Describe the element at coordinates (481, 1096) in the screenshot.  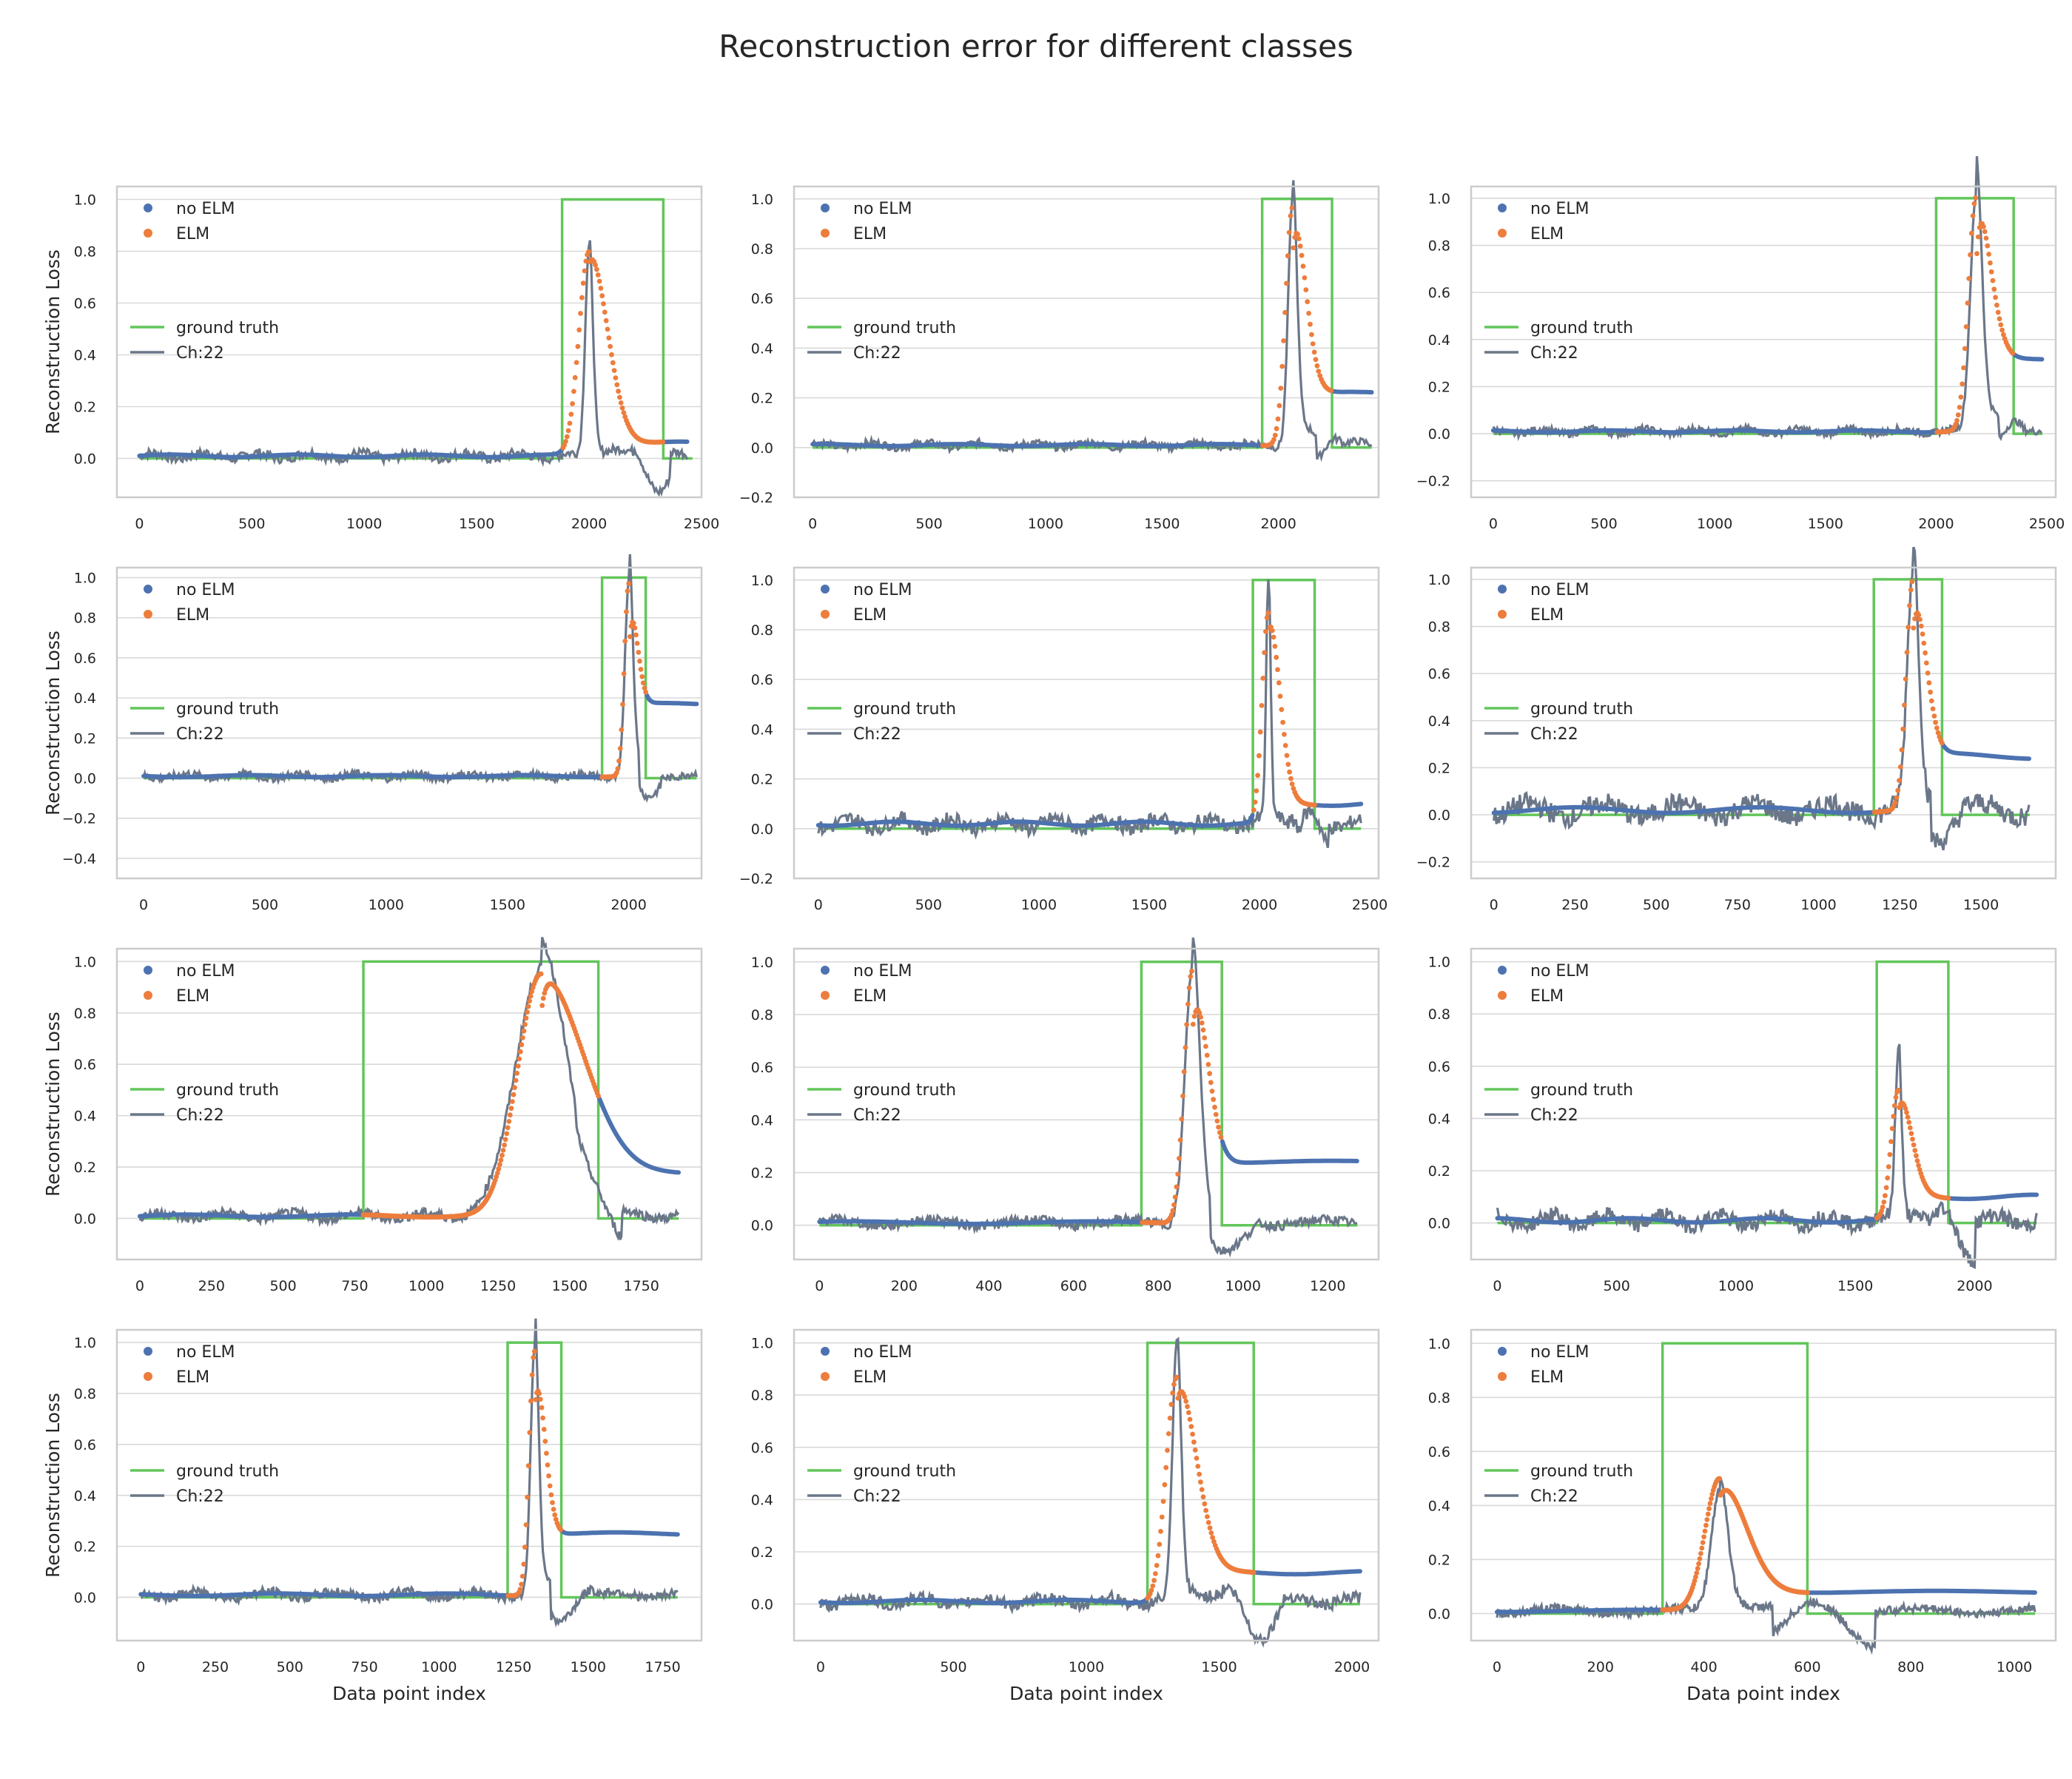
I see `elm-series` at that location.